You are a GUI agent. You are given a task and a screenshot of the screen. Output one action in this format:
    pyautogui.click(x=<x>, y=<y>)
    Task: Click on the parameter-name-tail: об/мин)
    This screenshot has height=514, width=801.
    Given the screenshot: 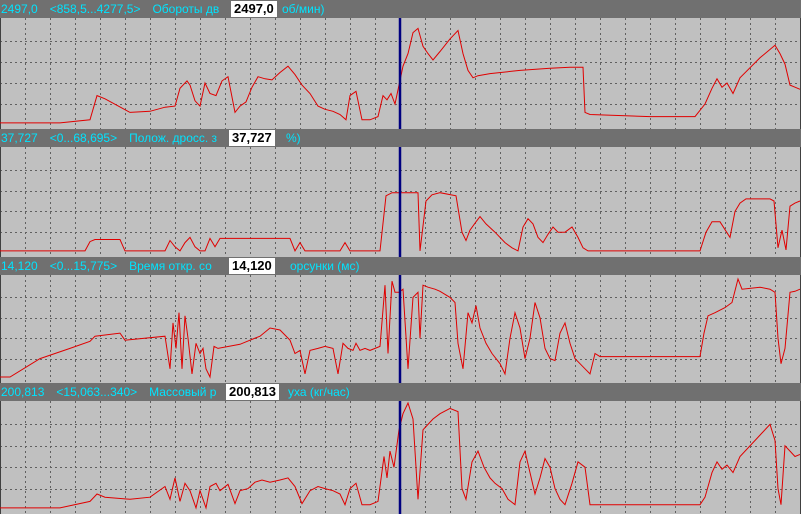 What is the action you would take?
    pyautogui.click(x=303, y=9)
    